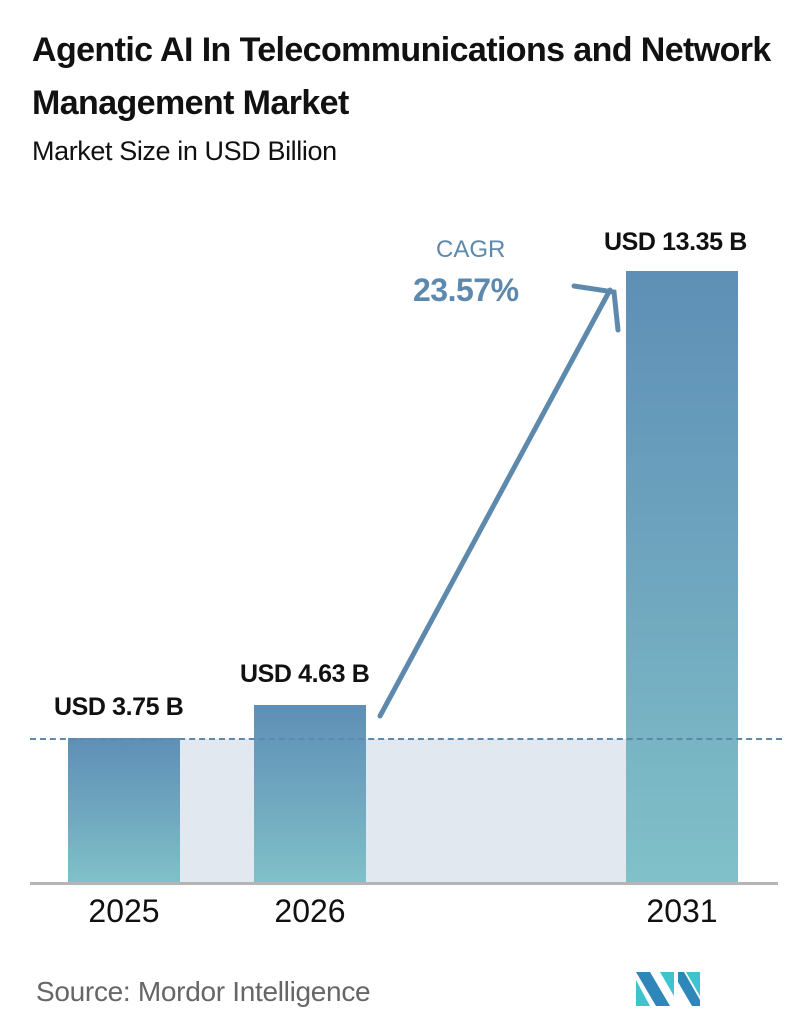 The image size is (796, 1034). What do you see at coordinates (124, 911) in the screenshot?
I see `x-tick-2025: 2025` at bounding box center [124, 911].